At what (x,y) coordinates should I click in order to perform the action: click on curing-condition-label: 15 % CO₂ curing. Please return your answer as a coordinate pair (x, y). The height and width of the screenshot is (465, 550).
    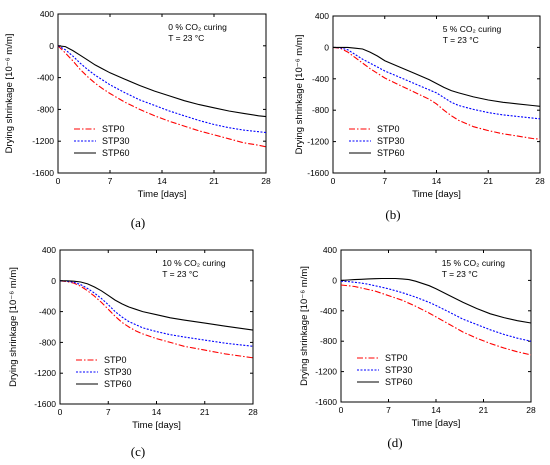
    Looking at the image, I should click on (474, 263).